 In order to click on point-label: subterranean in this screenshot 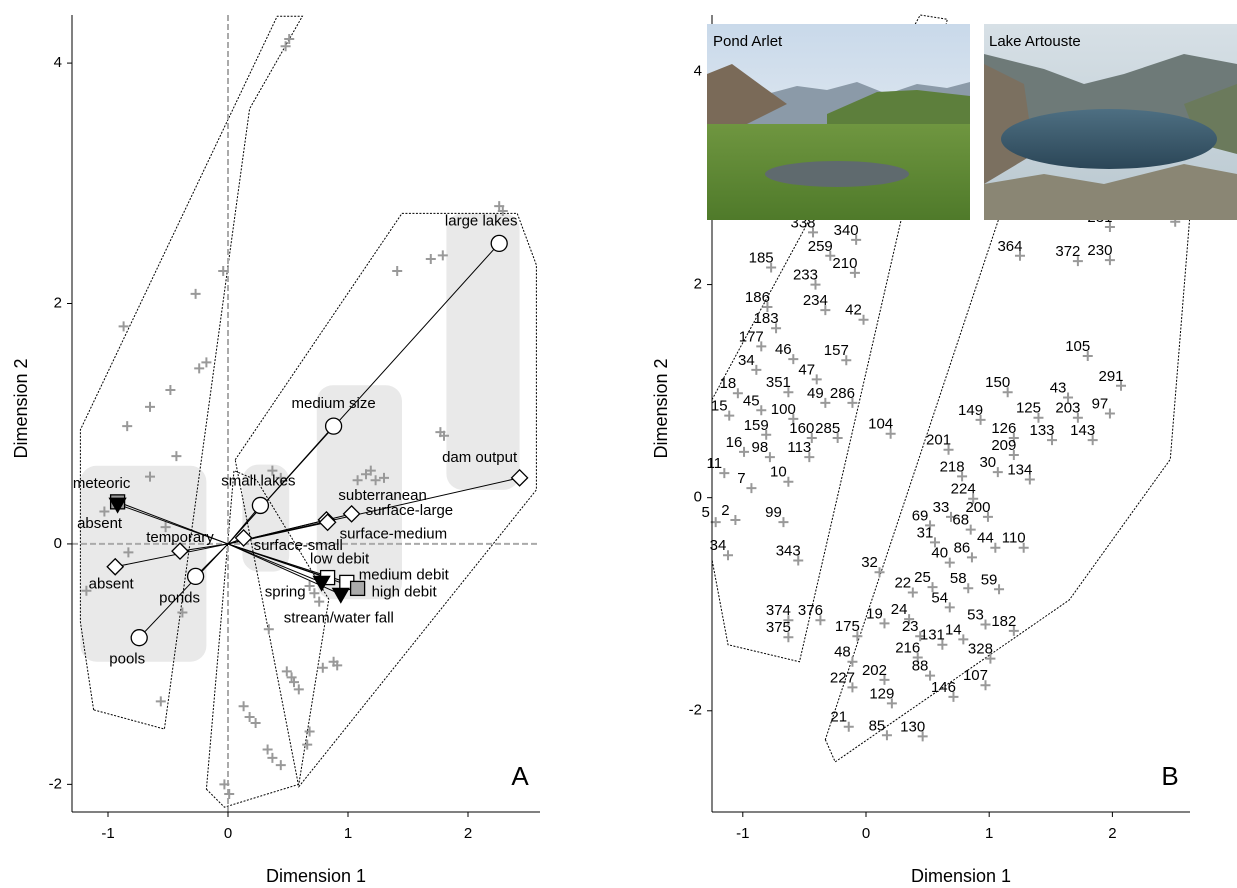, I will do `click(382, 495)`.